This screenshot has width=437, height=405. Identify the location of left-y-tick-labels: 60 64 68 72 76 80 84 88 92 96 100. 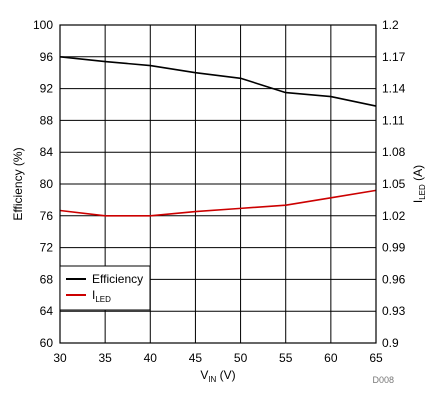
(43, 184).